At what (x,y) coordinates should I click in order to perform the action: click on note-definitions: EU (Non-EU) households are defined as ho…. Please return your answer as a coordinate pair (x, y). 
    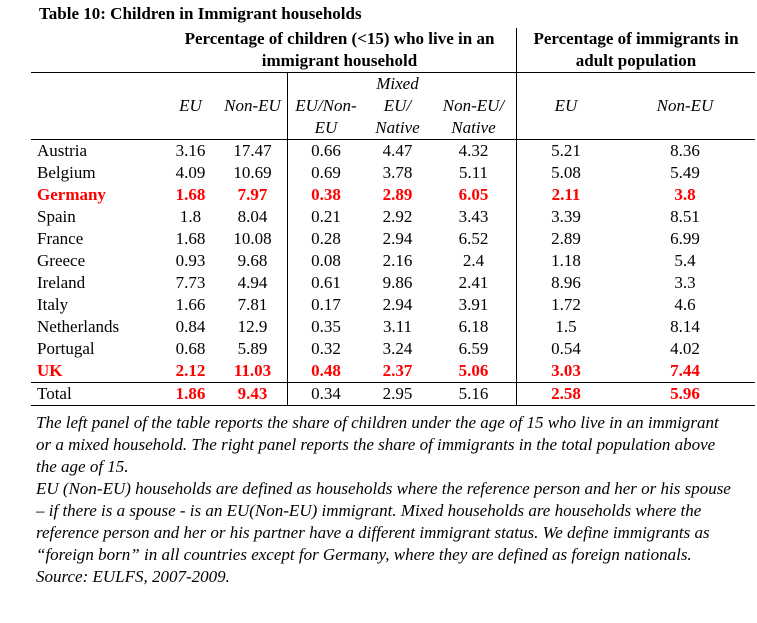
    Looking at the image, I should click on (383, 521).